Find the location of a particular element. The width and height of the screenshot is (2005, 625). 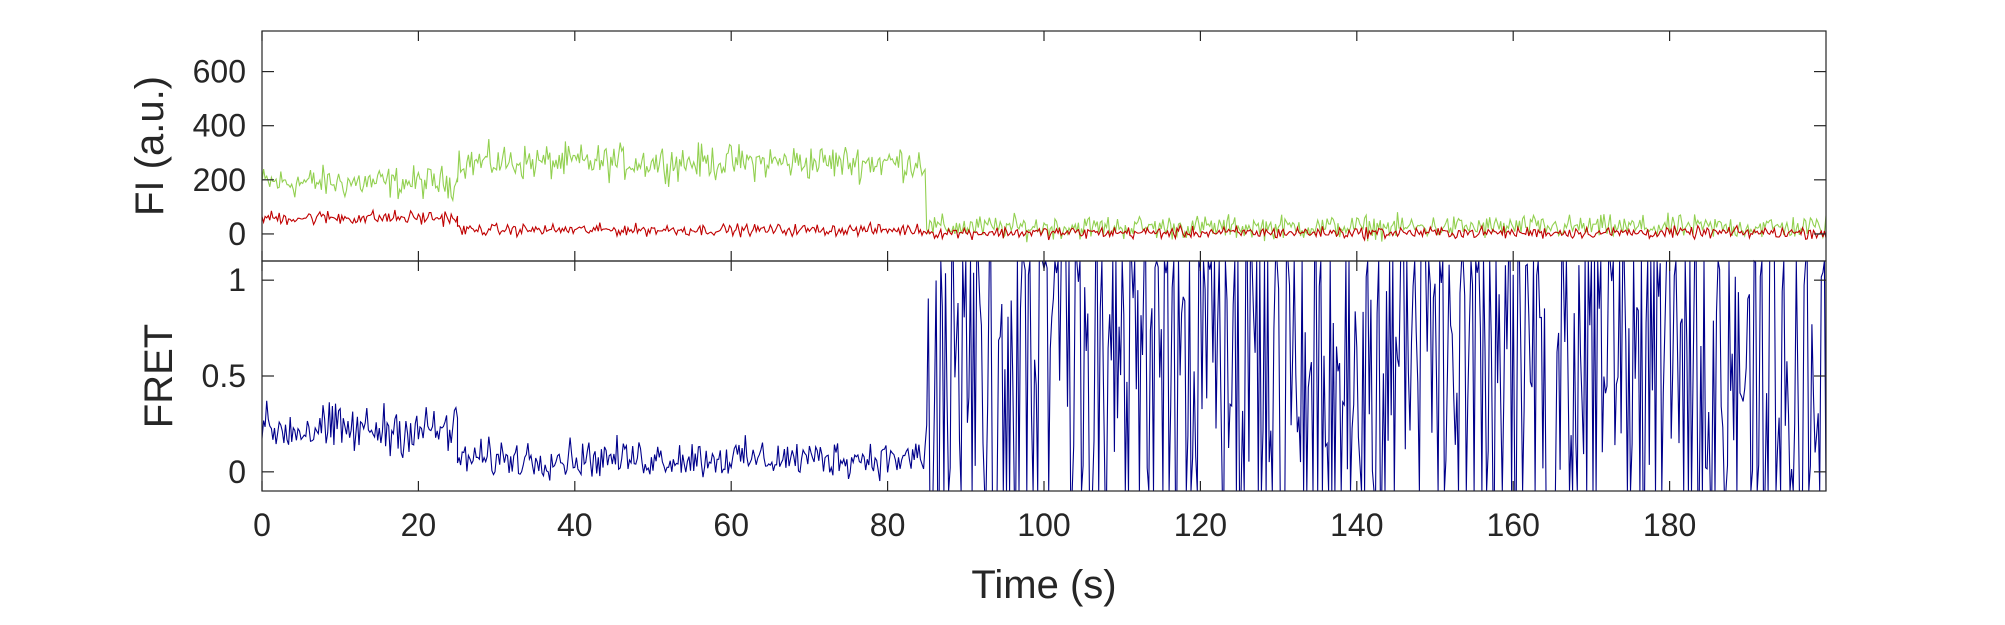

x-tick-label: 60 is located at coordinates (731, 525).